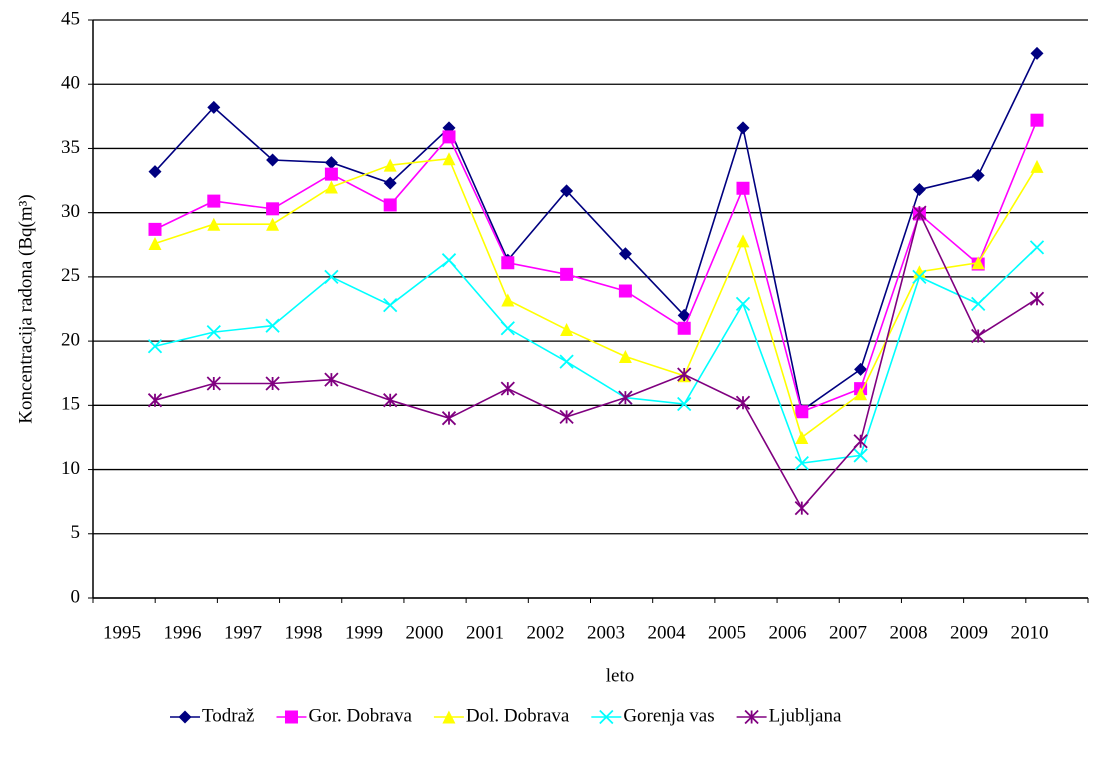 Image resolution: width=1102 pixels, height=758 pixels. Describe the element at coordinates (969, 632) in the screenshot. I see `x-tick-label: 2009` at that location.